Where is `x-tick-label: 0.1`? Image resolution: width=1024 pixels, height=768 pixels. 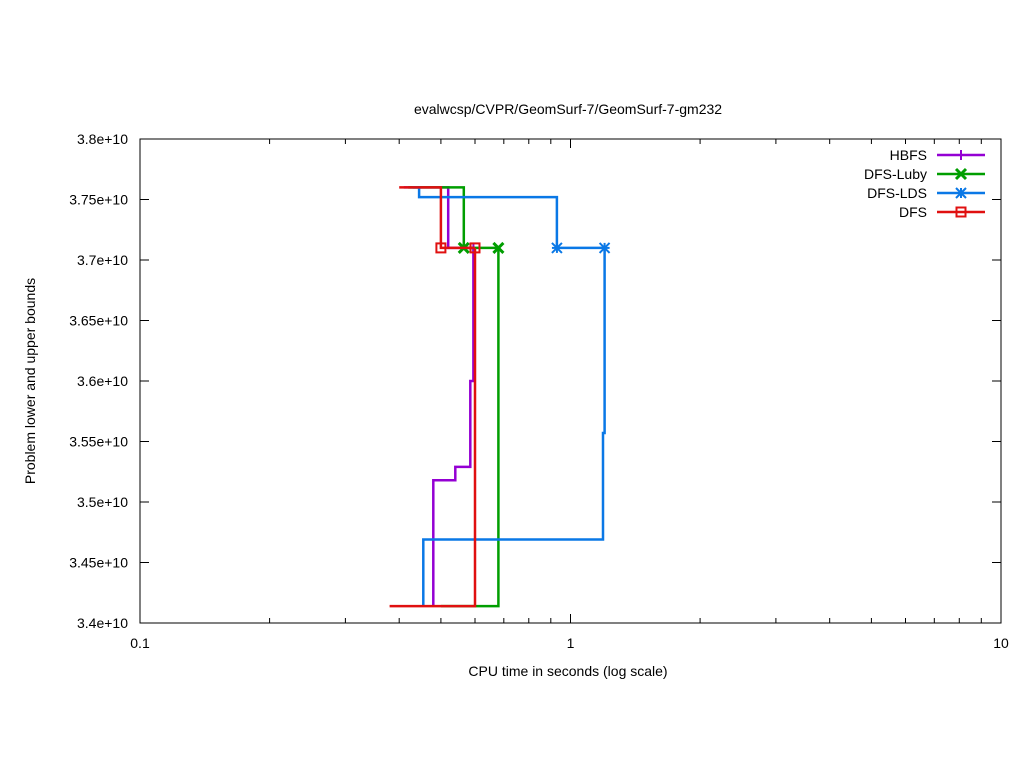 x-tick-label: 0.1 is located at coordinates (140, 643).